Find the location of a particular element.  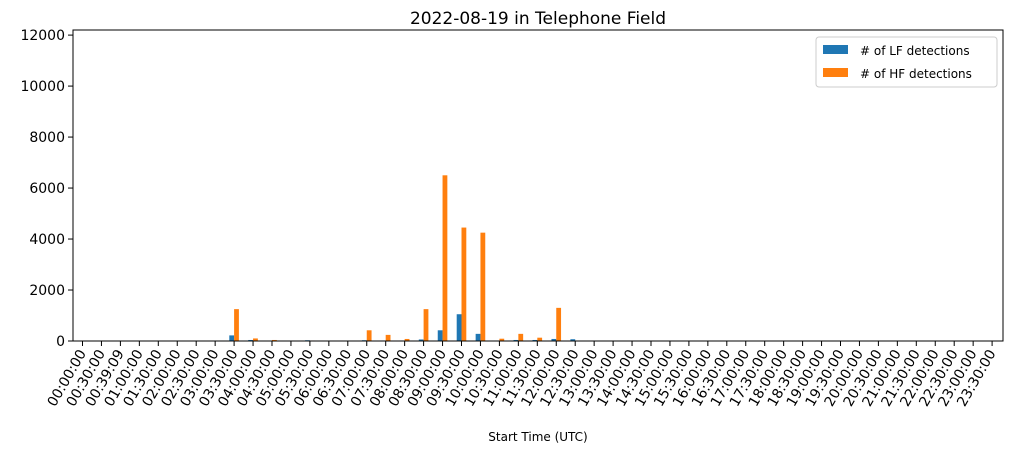

x-axis-label: Start Time (UTC) is located at coordinates (537, 437).